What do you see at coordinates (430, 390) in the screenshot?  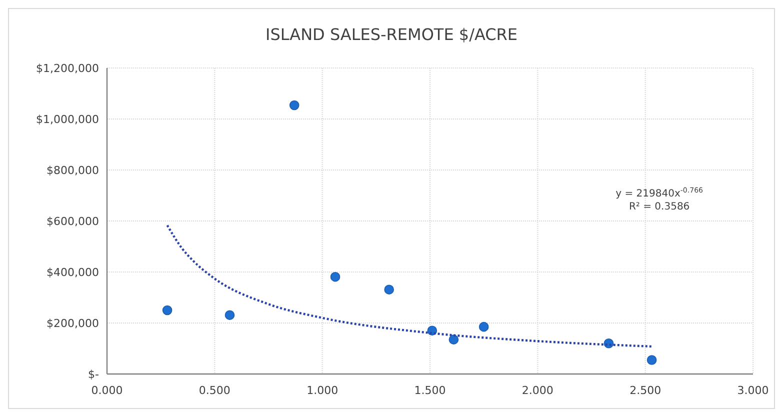 I see `x-tick-label: 1.500` at bounding box center [430, 390].